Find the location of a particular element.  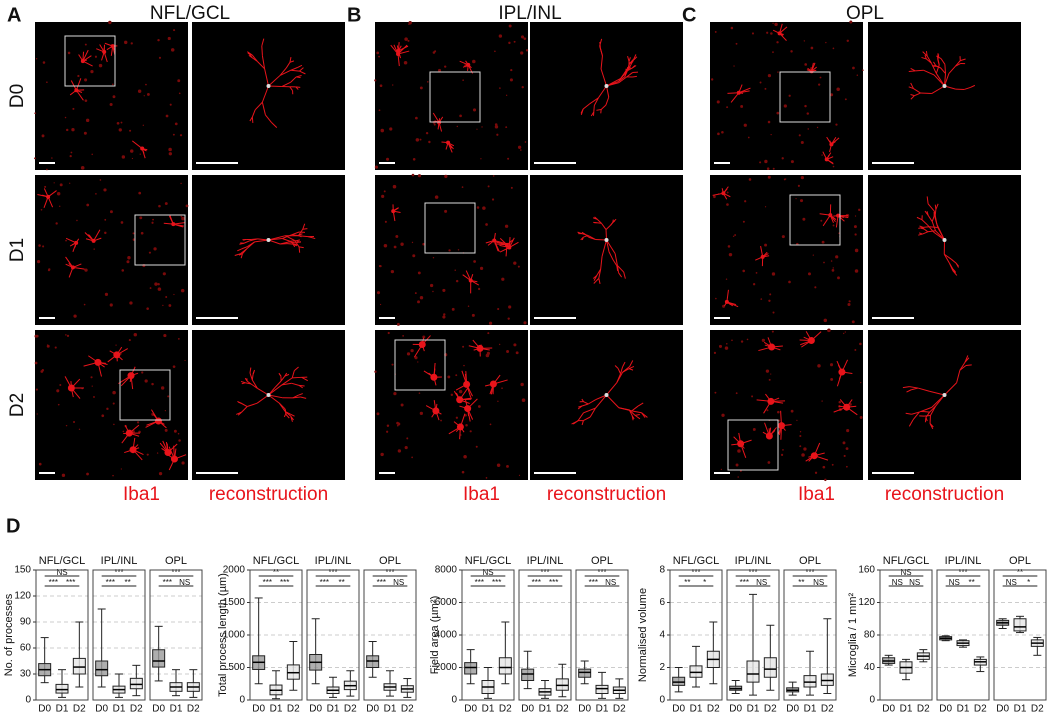

microglia is located at coordinates (786, 249).